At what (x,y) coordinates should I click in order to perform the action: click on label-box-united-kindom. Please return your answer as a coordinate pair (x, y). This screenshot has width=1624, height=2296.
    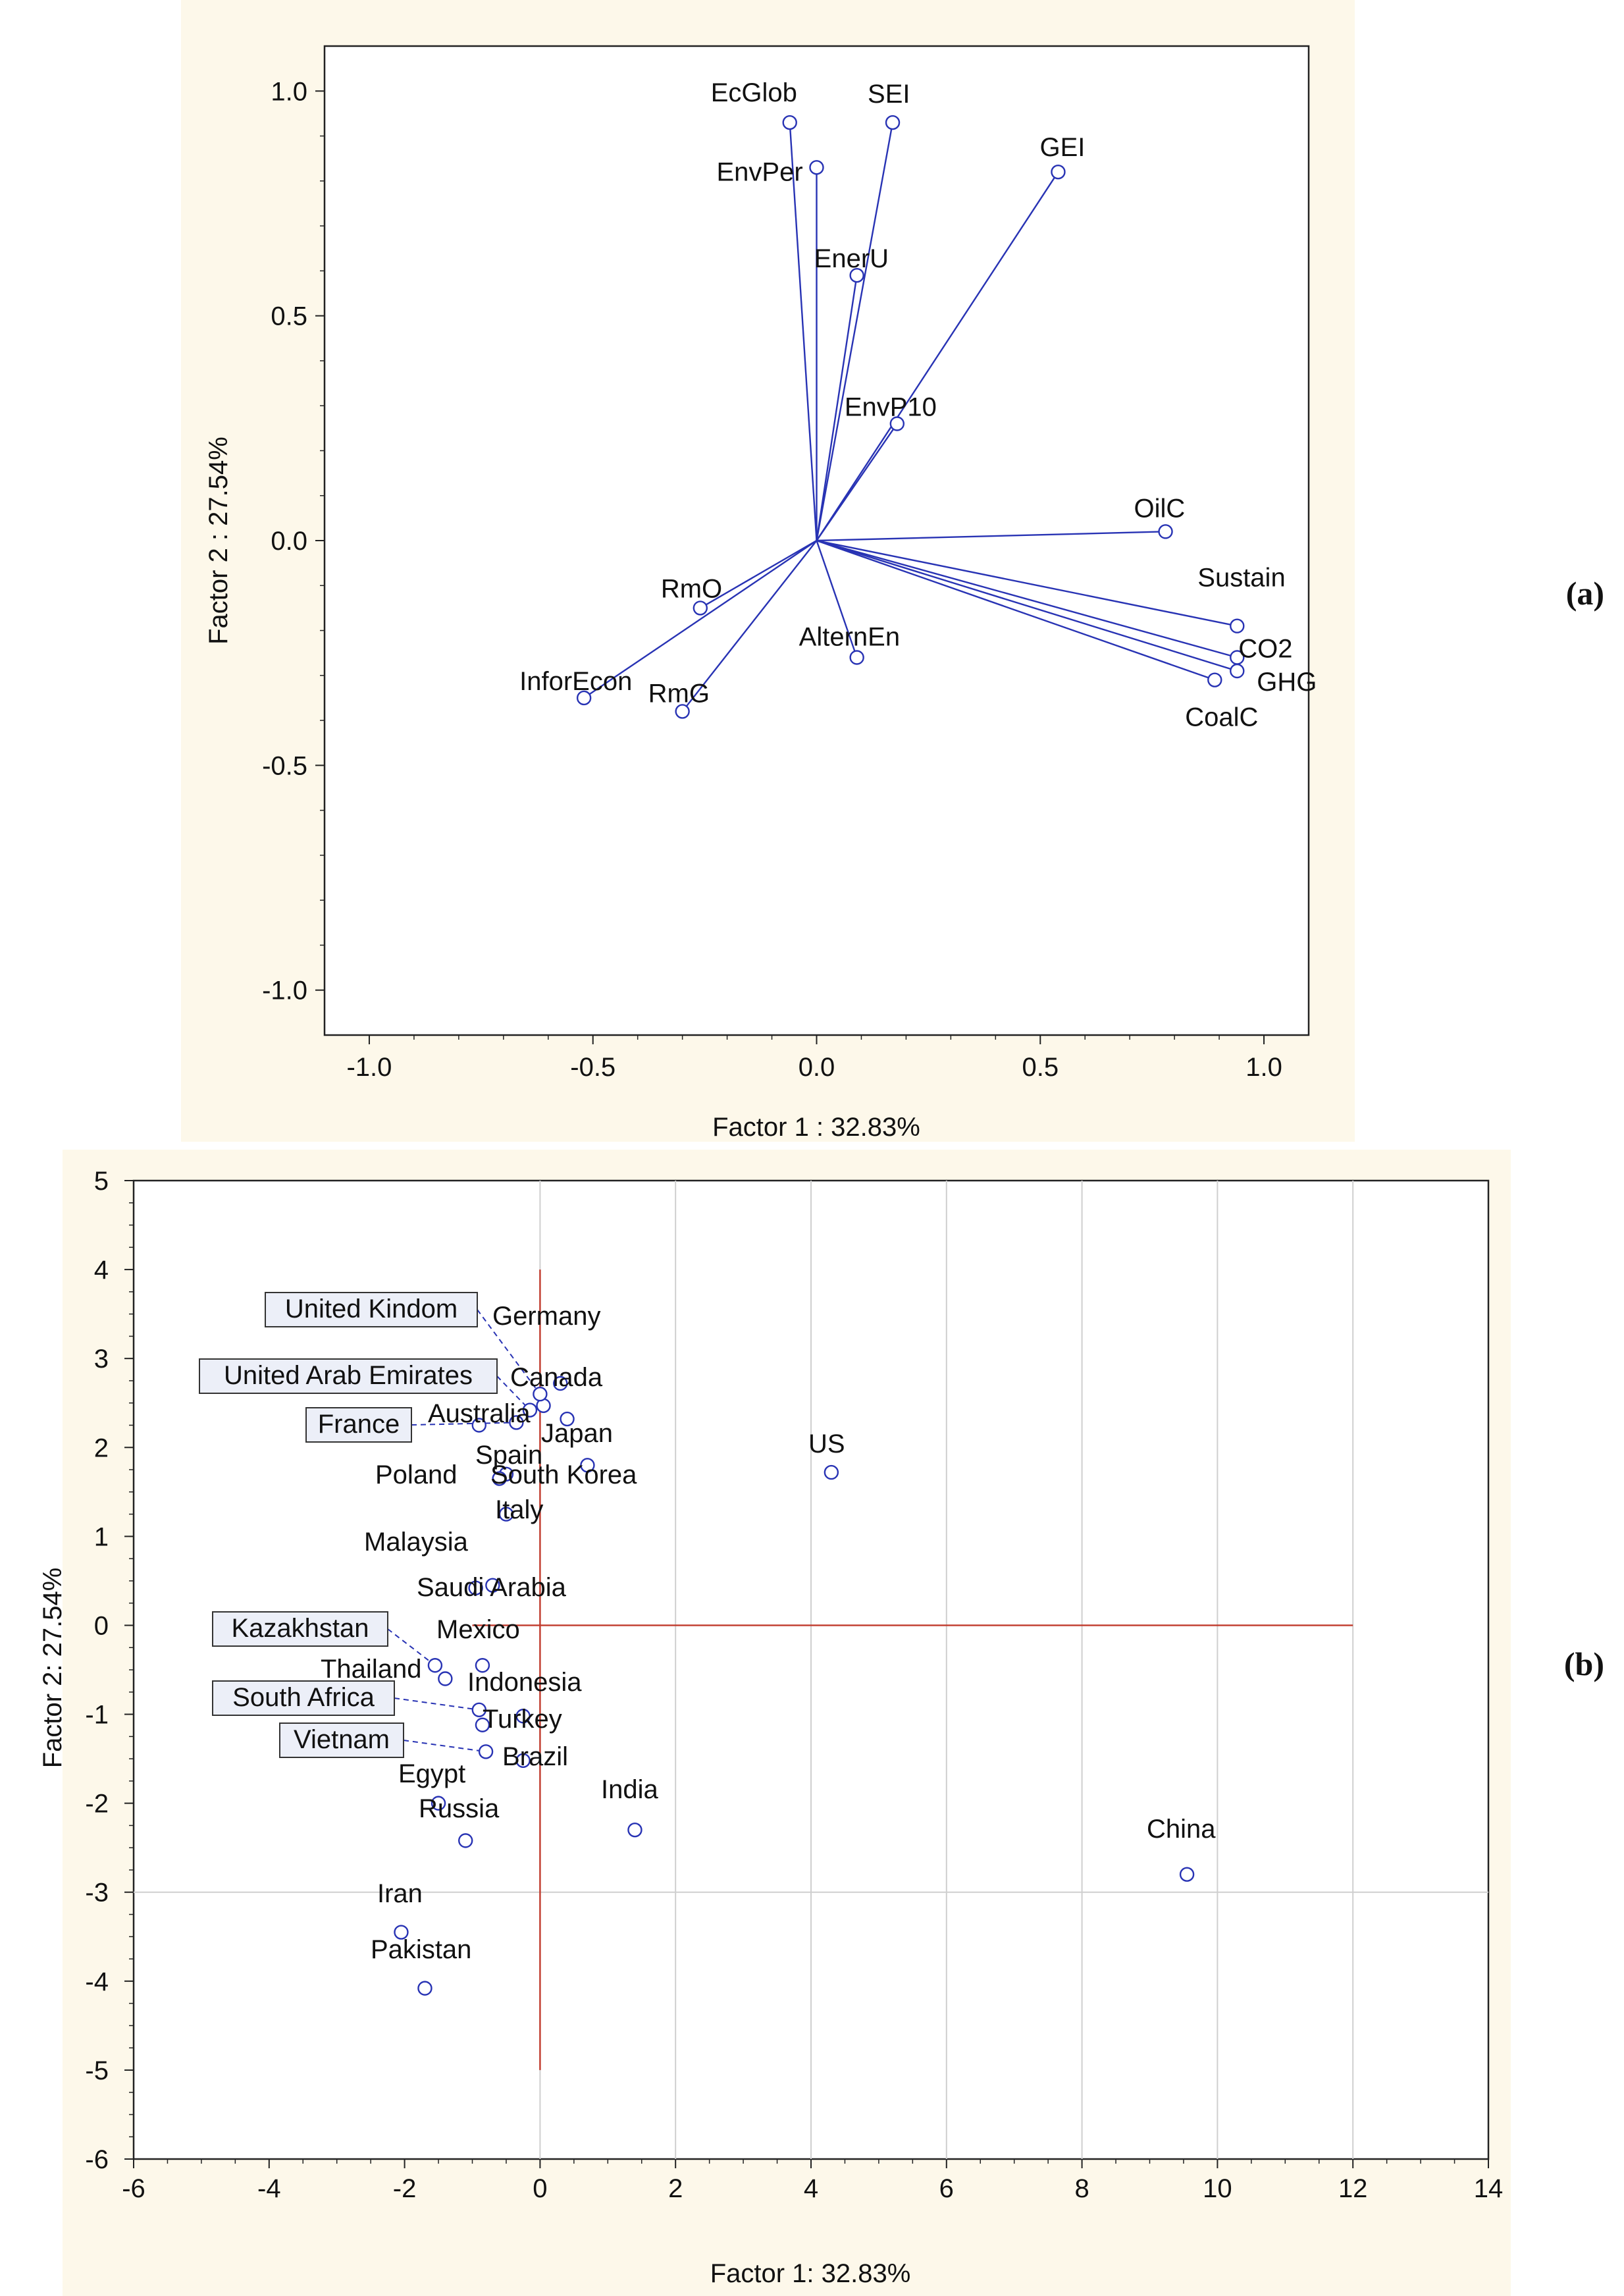
    Looking at the image, I should click on (371, 1309).